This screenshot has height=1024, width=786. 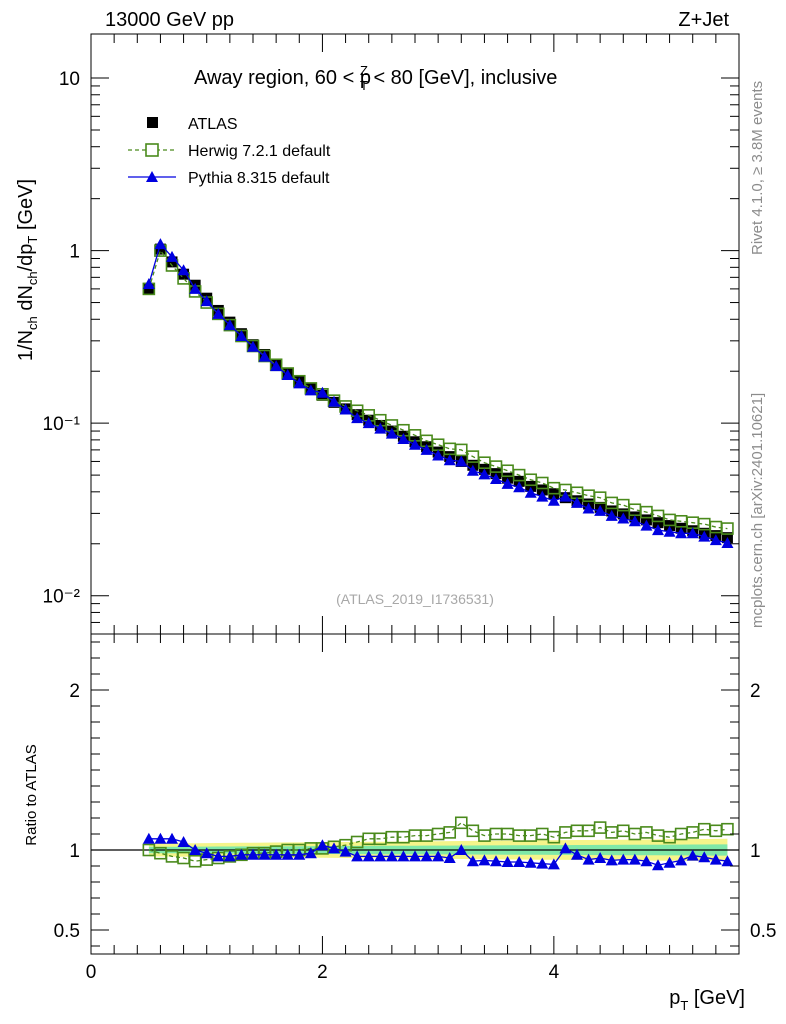 I want to click on main-y-tick-label: 10, so click(x=69, y=79).